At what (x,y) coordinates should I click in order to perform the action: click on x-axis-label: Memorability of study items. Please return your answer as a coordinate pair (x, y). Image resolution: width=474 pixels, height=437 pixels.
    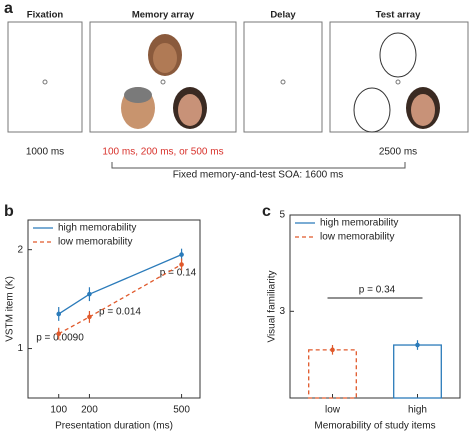
    Looking at the image, I should click on (374, 426).